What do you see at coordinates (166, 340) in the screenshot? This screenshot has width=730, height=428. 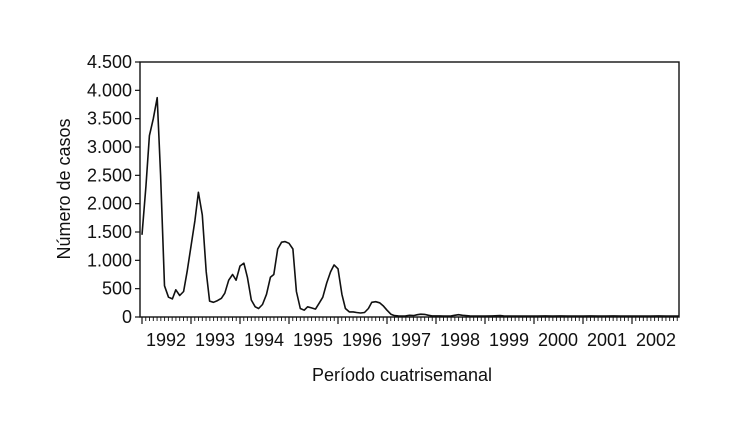 I see `x-tick-label: 1992` at bounding box center [166, 340].